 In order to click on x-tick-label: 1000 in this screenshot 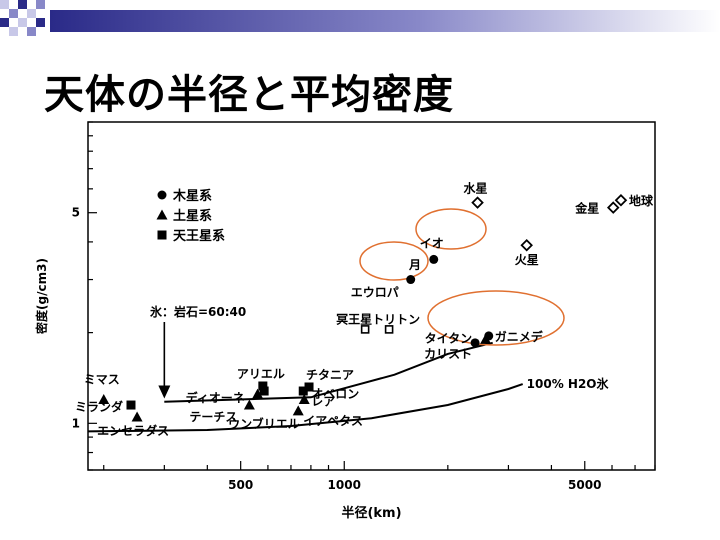, I will do `click(344, 485)`.